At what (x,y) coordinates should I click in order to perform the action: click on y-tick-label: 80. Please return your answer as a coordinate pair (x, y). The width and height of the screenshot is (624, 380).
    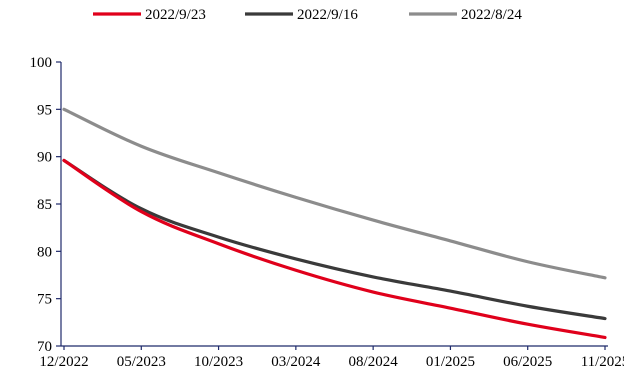
    Looking at the image, I should click on (44, 252).